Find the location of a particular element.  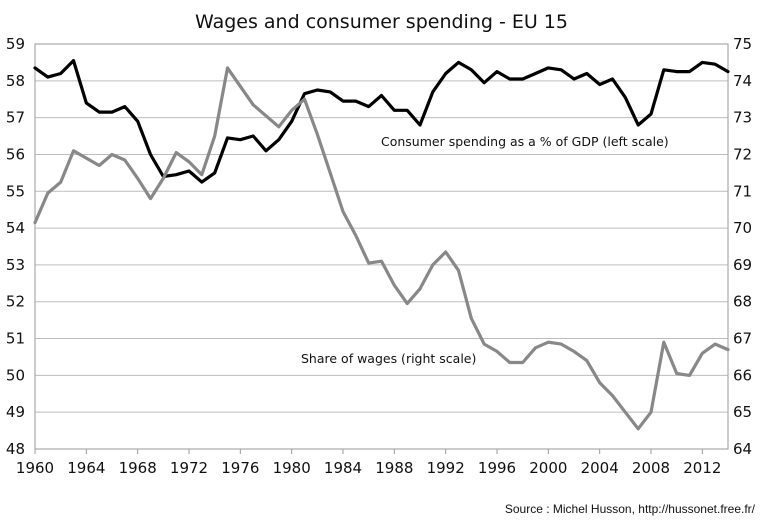

left-tick-label: 50 is located at coordinates (15, 375).